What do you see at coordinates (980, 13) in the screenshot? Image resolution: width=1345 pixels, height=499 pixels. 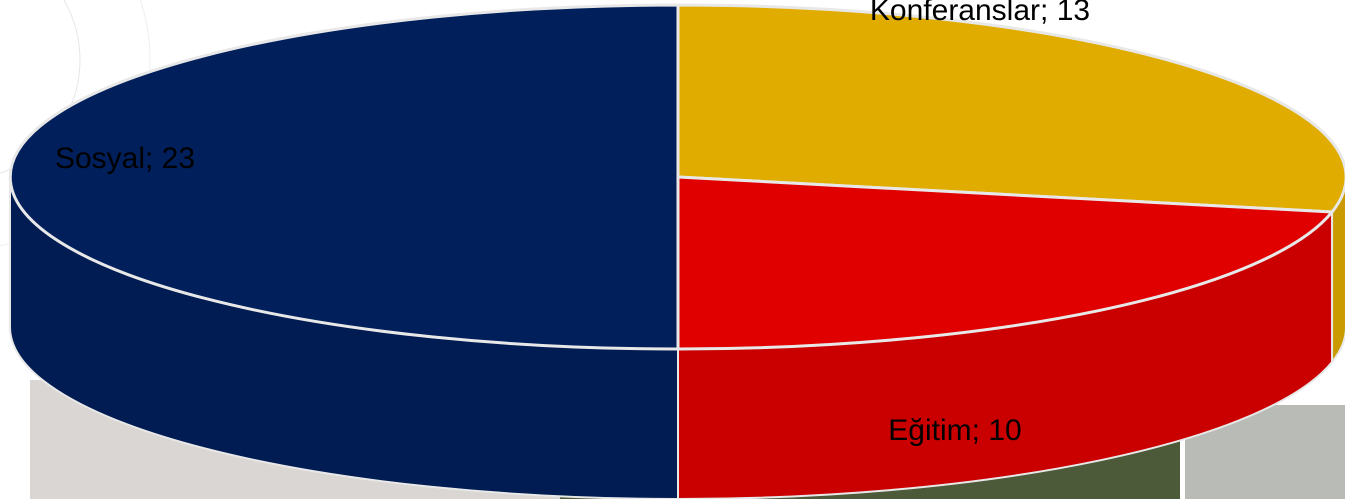 I see `data-label: Konferanslar; 13` at bounding box center [980, 13].